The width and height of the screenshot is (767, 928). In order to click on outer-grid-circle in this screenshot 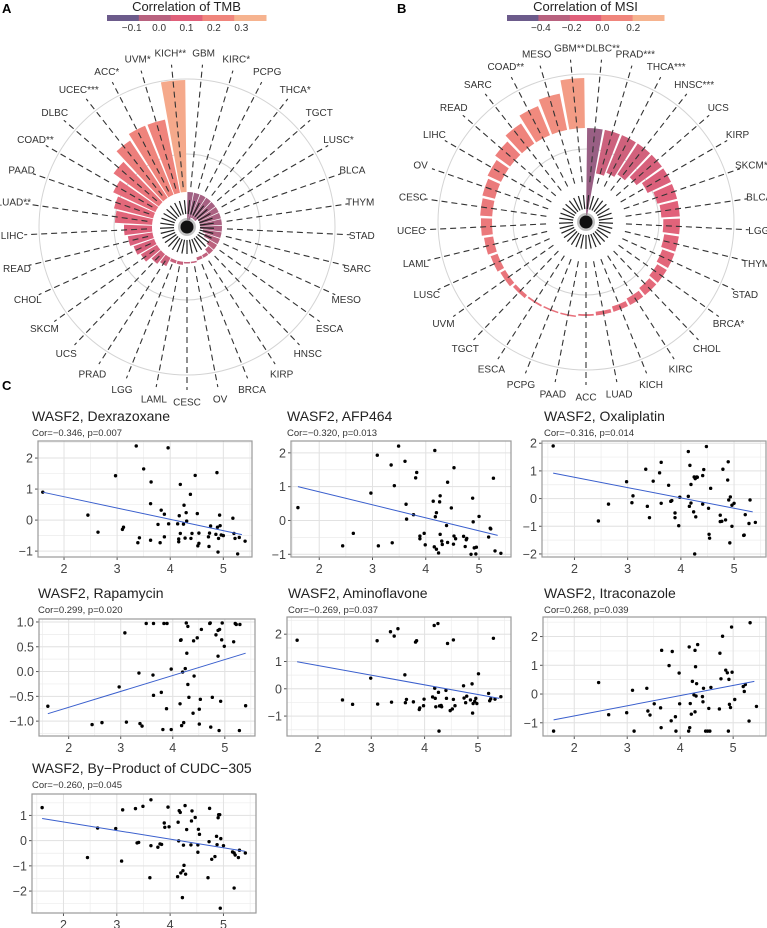, I will do `click(586, 222)`.